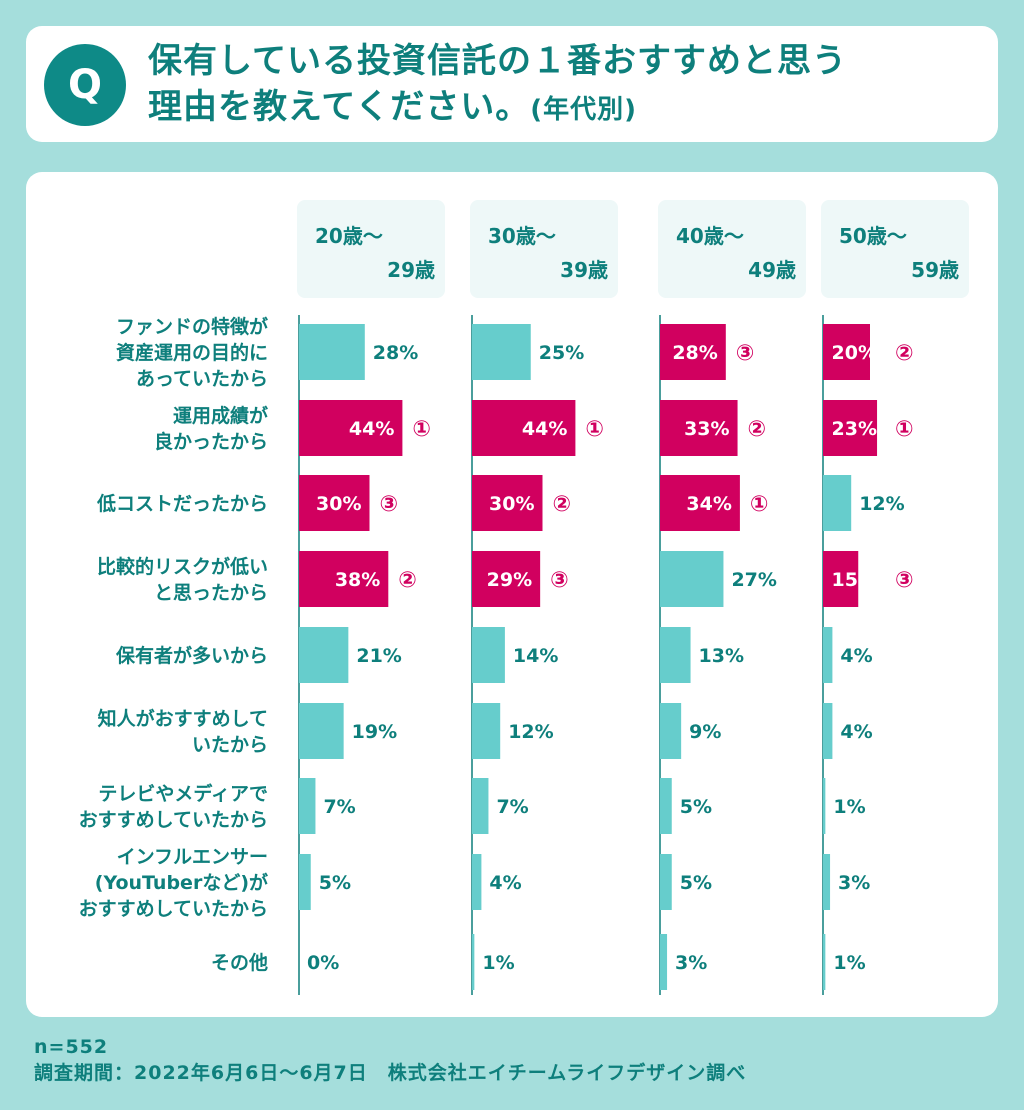 The image size is (1024, 1110). Describe the element at coordinates (721, 656) in the screenshot. I see `data-label: 13%` at that location.